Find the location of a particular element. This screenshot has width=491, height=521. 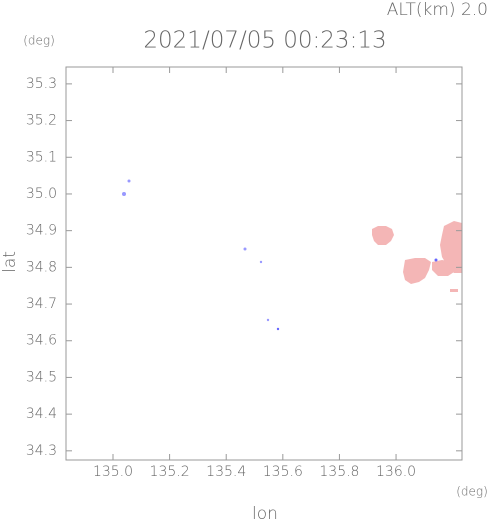

y-tick-label: 34.5 is located at coordinates (41, 377).